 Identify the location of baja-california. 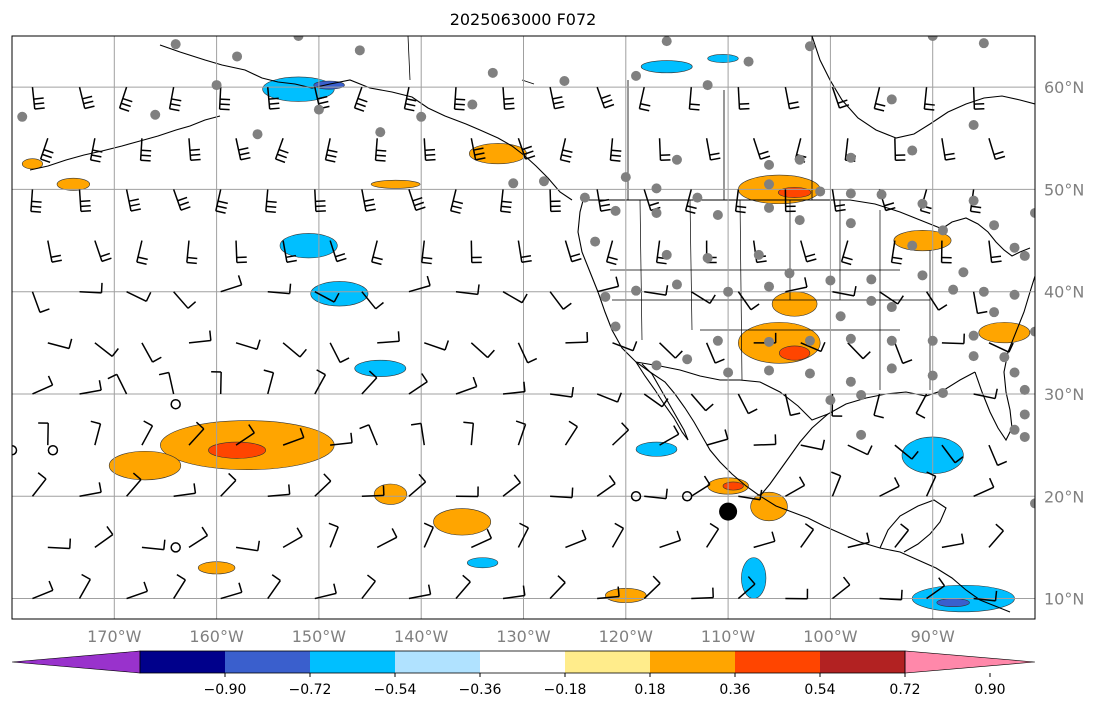
(662, 401).